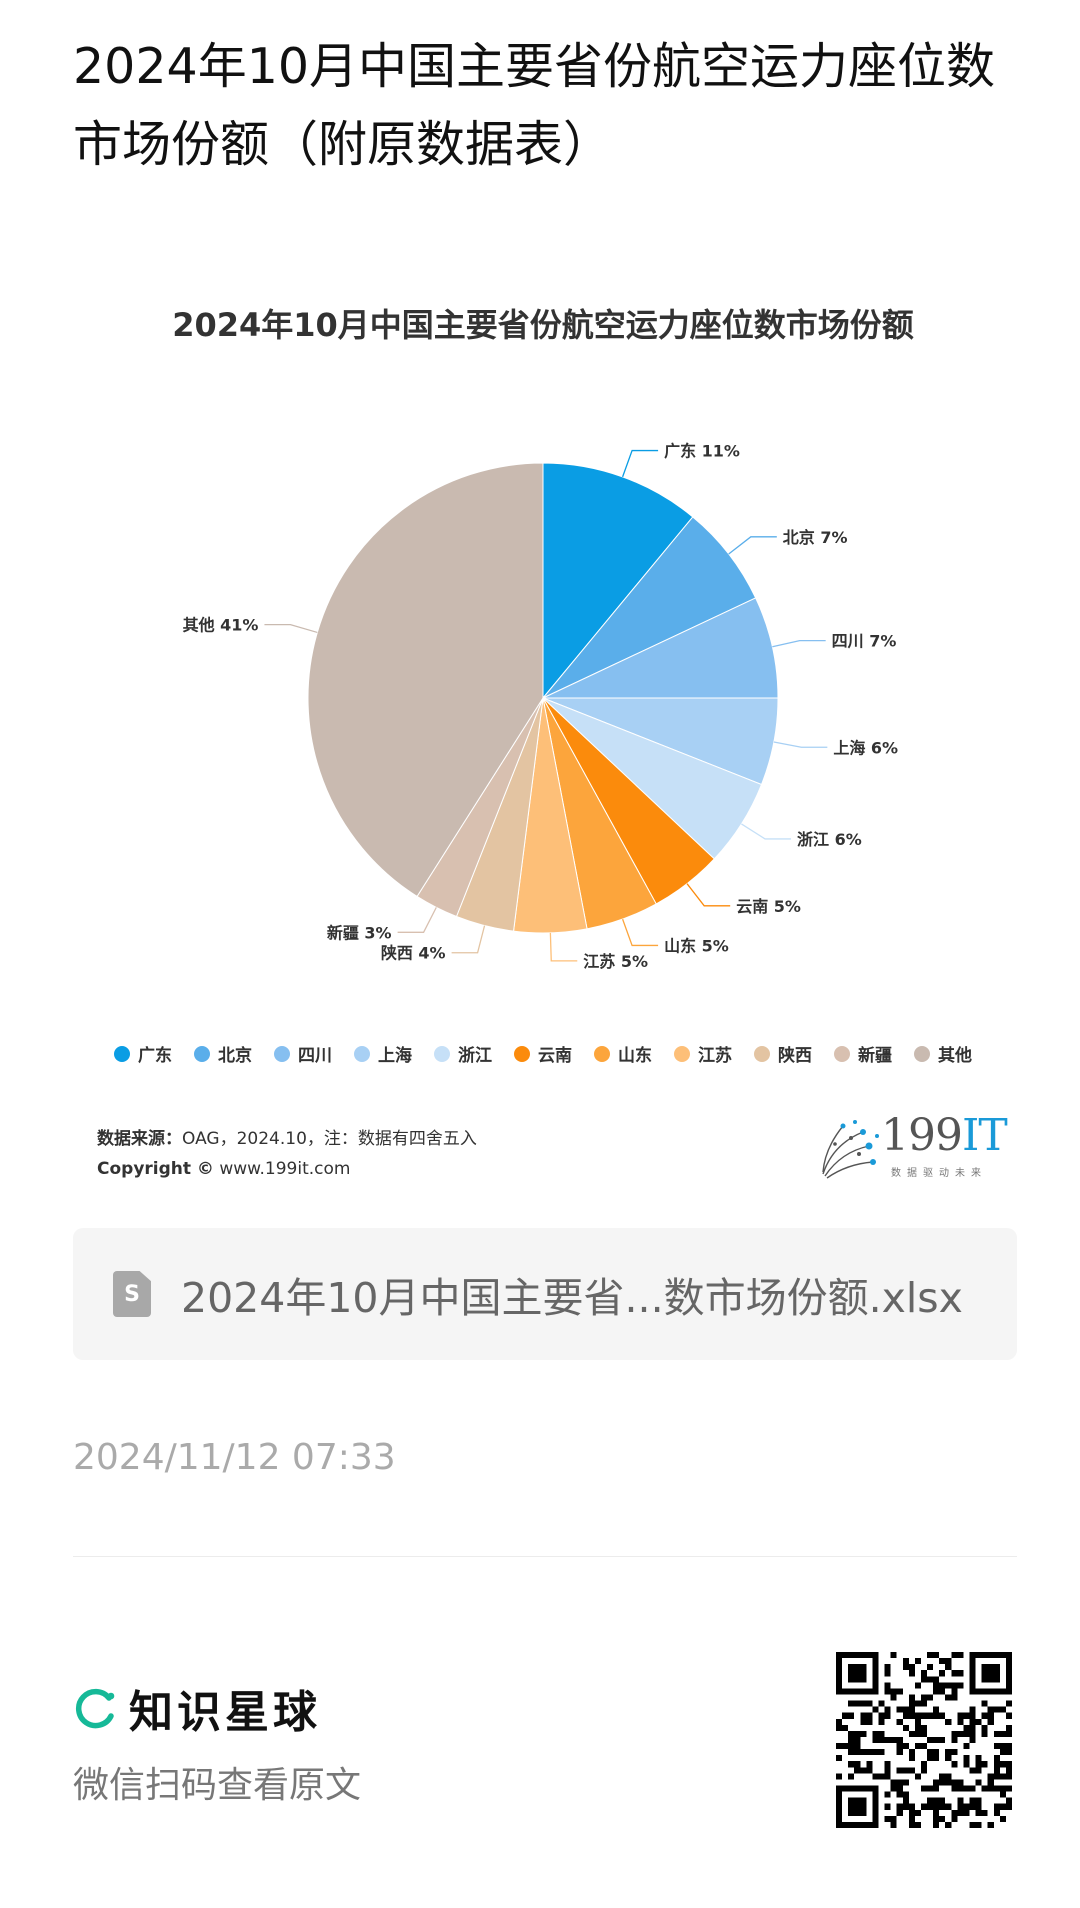 This screenshot has height=1908, width=1080. Describe the element at coordinates (359, 932) in the screenshot. I see `data-label-10: 新疆 3%` at that location.